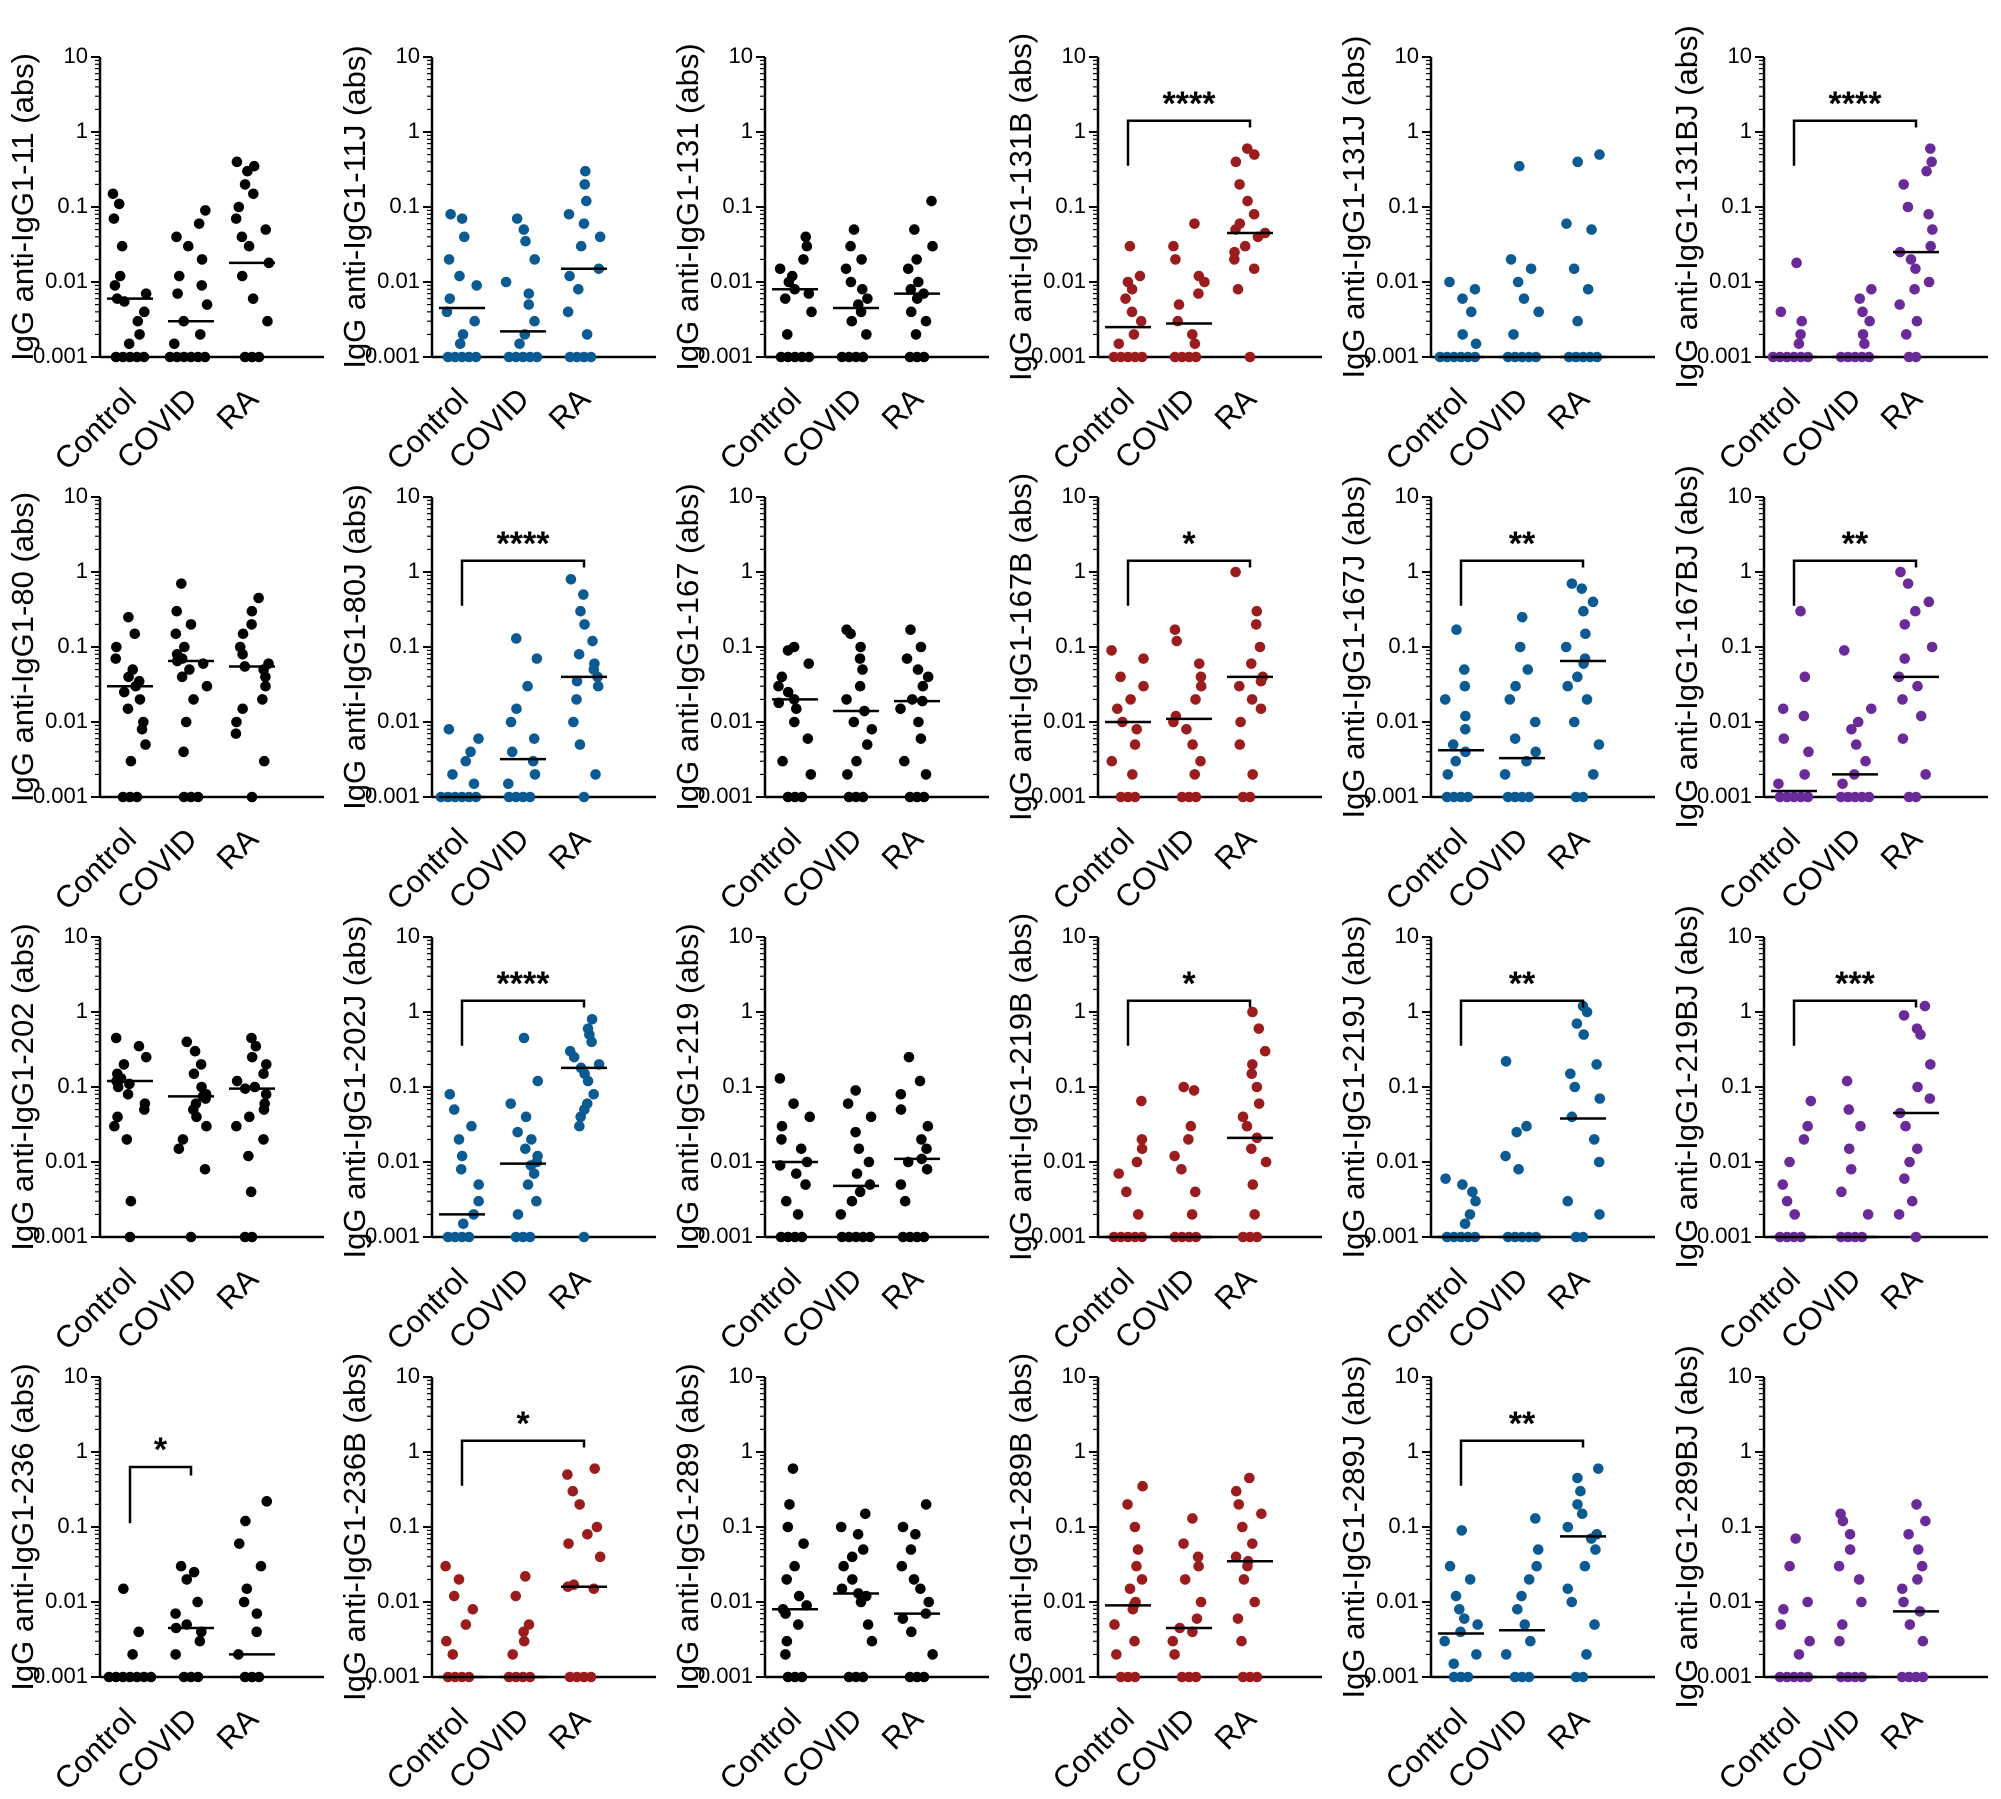 Image resolution: width=2001 pixels, height=1799 pixels. I want to click on y-tick-label: 1, so click(747, 130).